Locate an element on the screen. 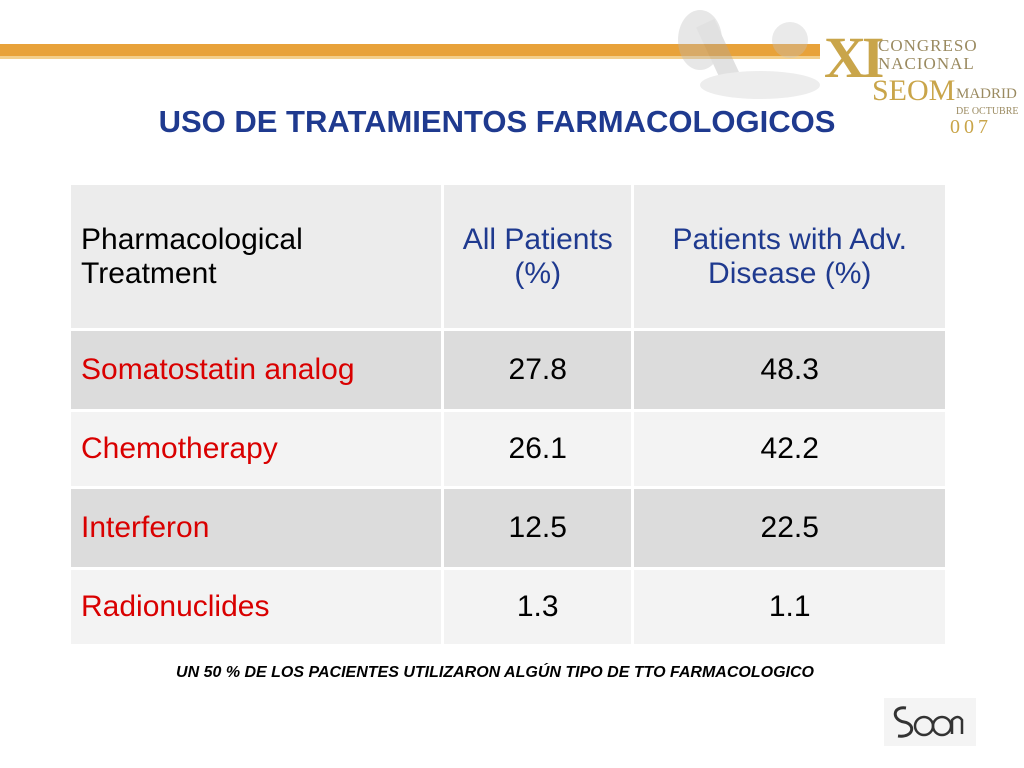 This screenshot has height=768, width=1024. microscope-watermark-icon is located at coordinates (749, 54).